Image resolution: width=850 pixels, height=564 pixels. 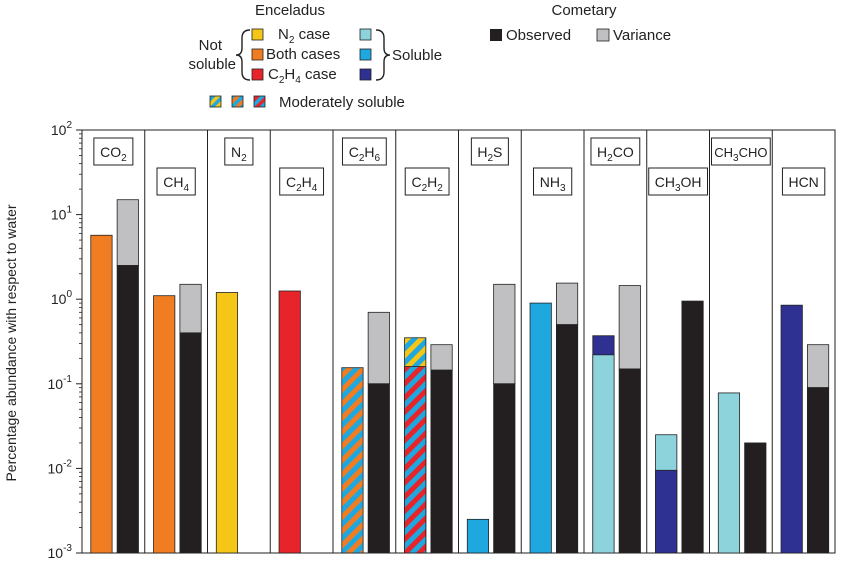 What do you see at coordinates (62, 129) in the screenshot?
I see `y-tick-label-0: 10²` at bounding box center [62, 129].